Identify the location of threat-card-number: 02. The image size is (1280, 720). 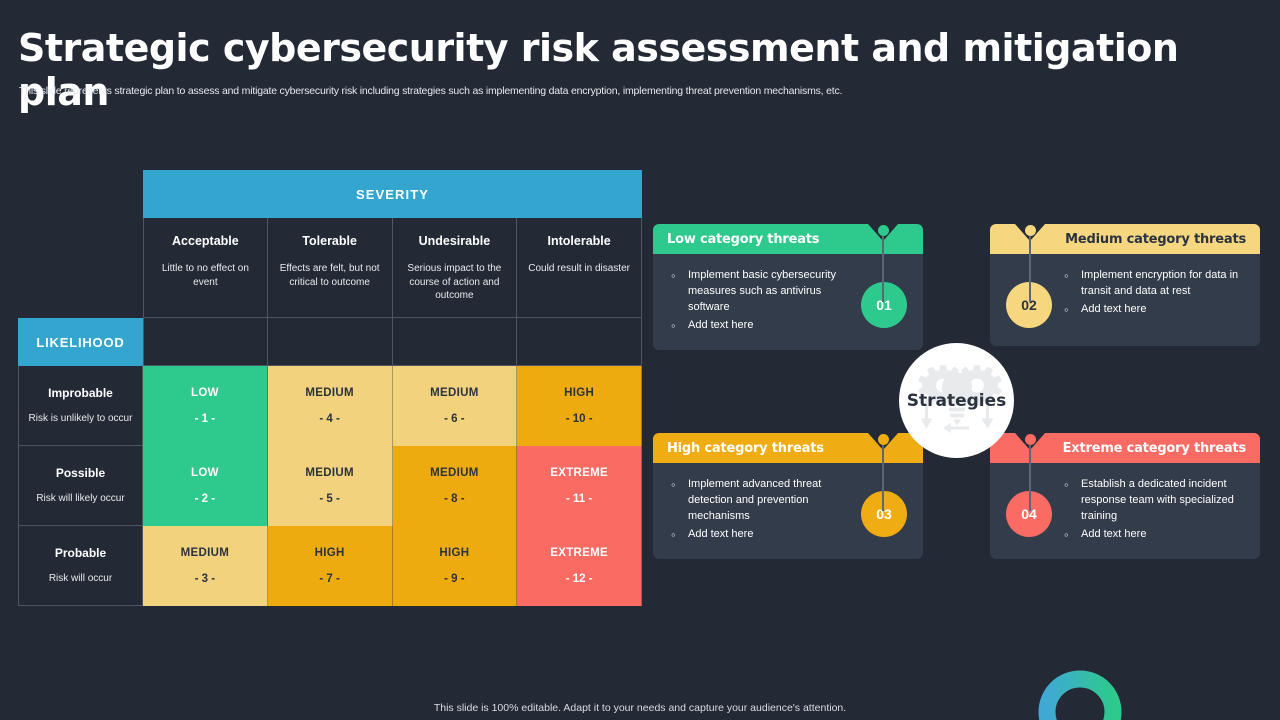
(1029, 305).